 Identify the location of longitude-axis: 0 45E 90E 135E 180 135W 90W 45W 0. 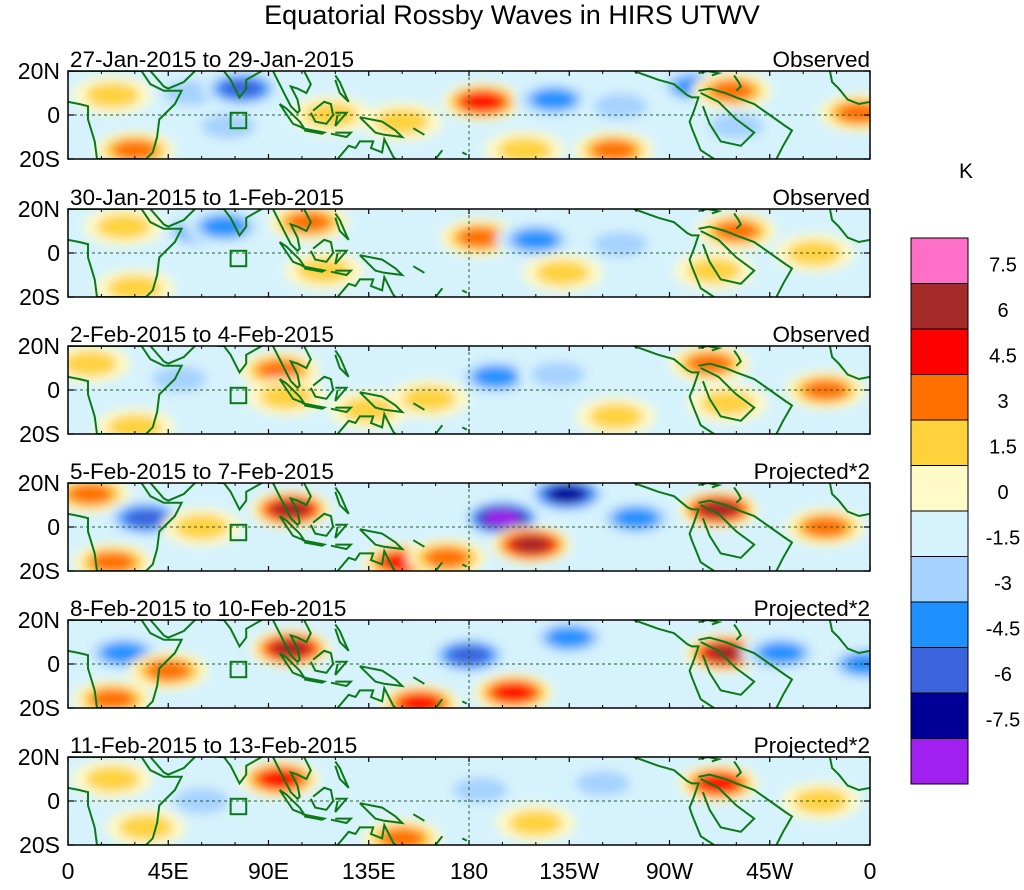
(469, 871).